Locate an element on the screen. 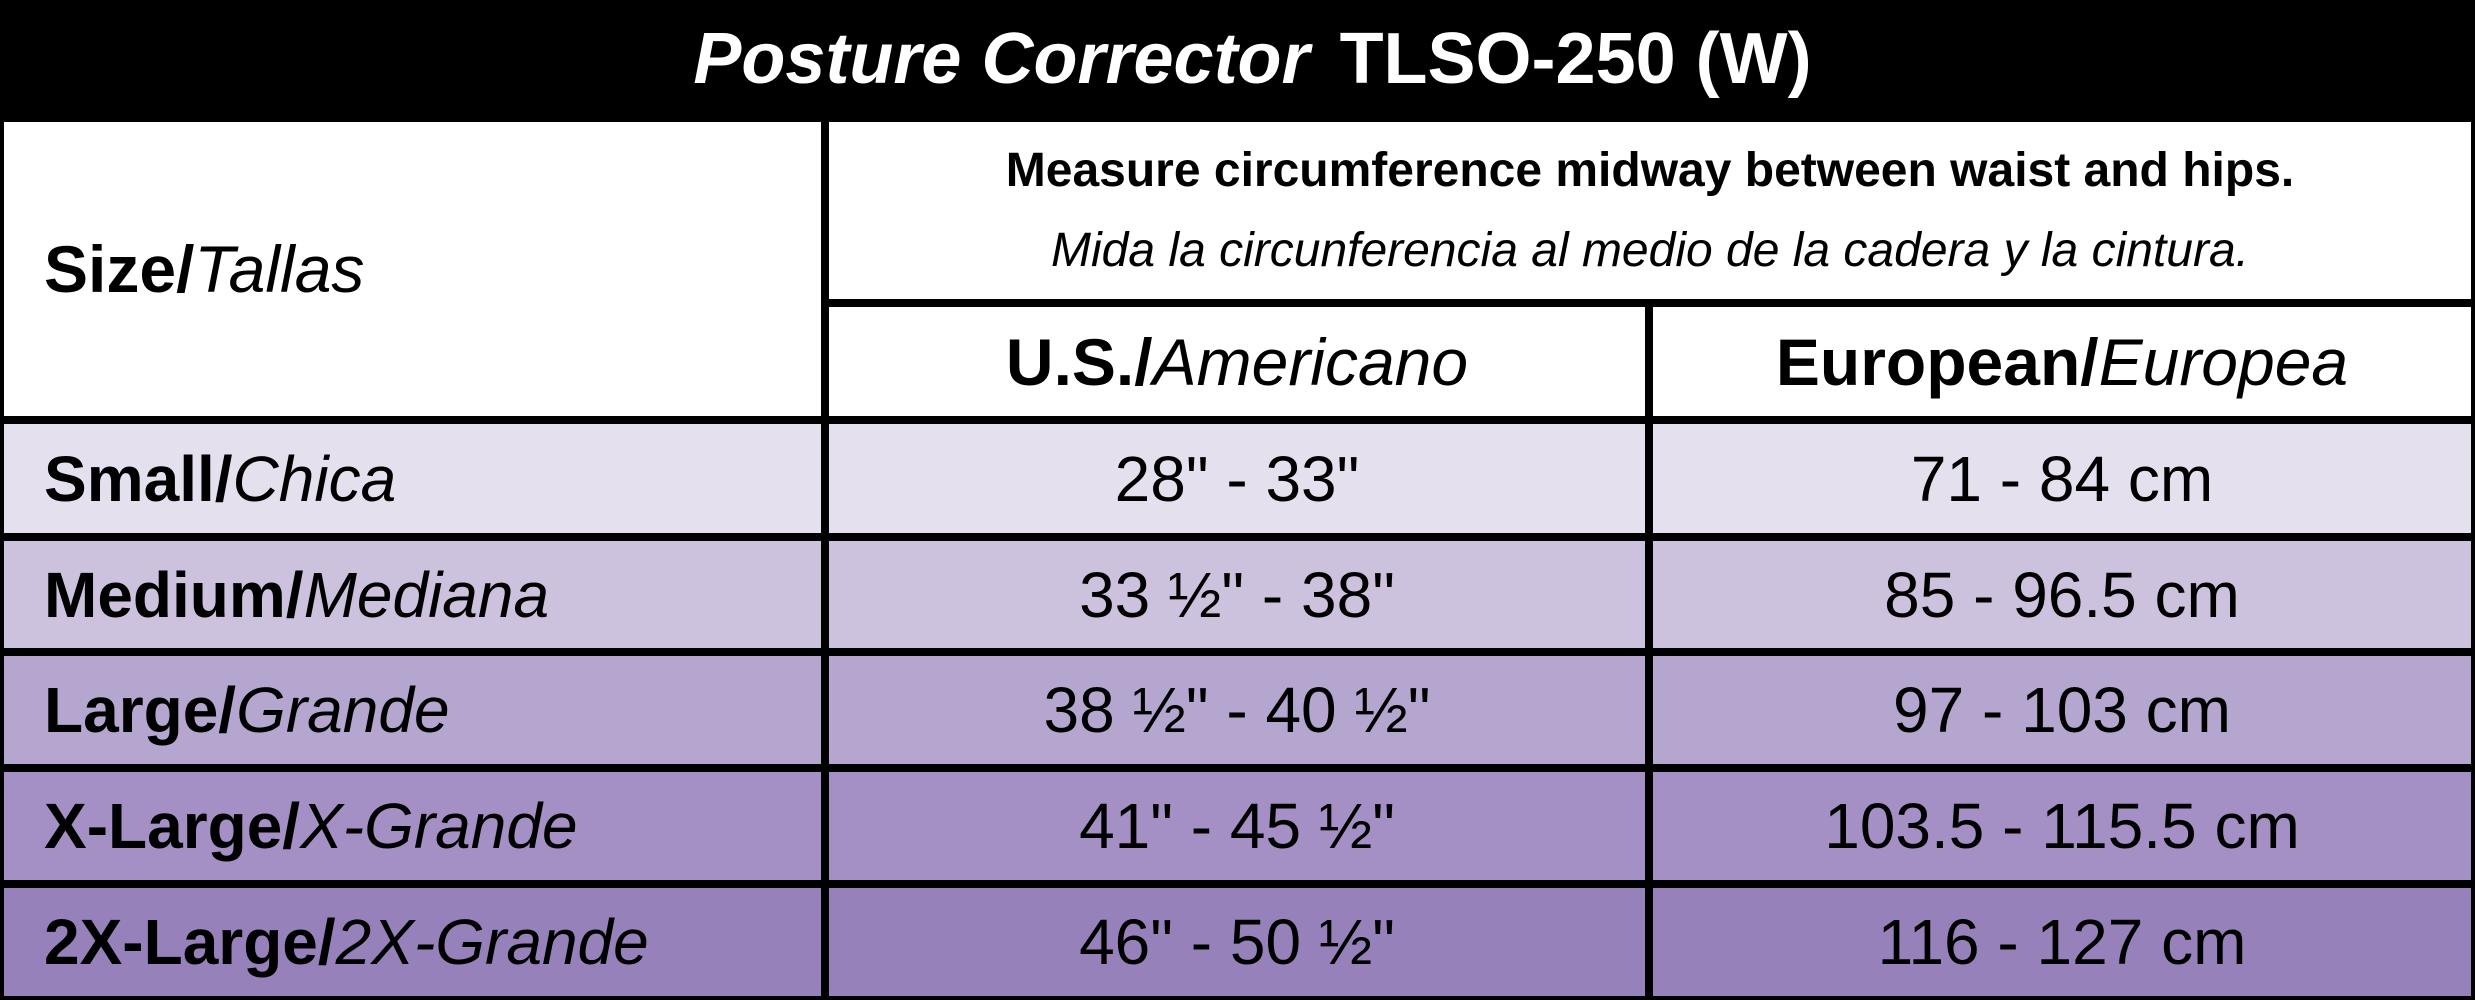 This screenshot has height=1000, width=2475. size-header: Size/Tallas is located at coordinates (412, 269).